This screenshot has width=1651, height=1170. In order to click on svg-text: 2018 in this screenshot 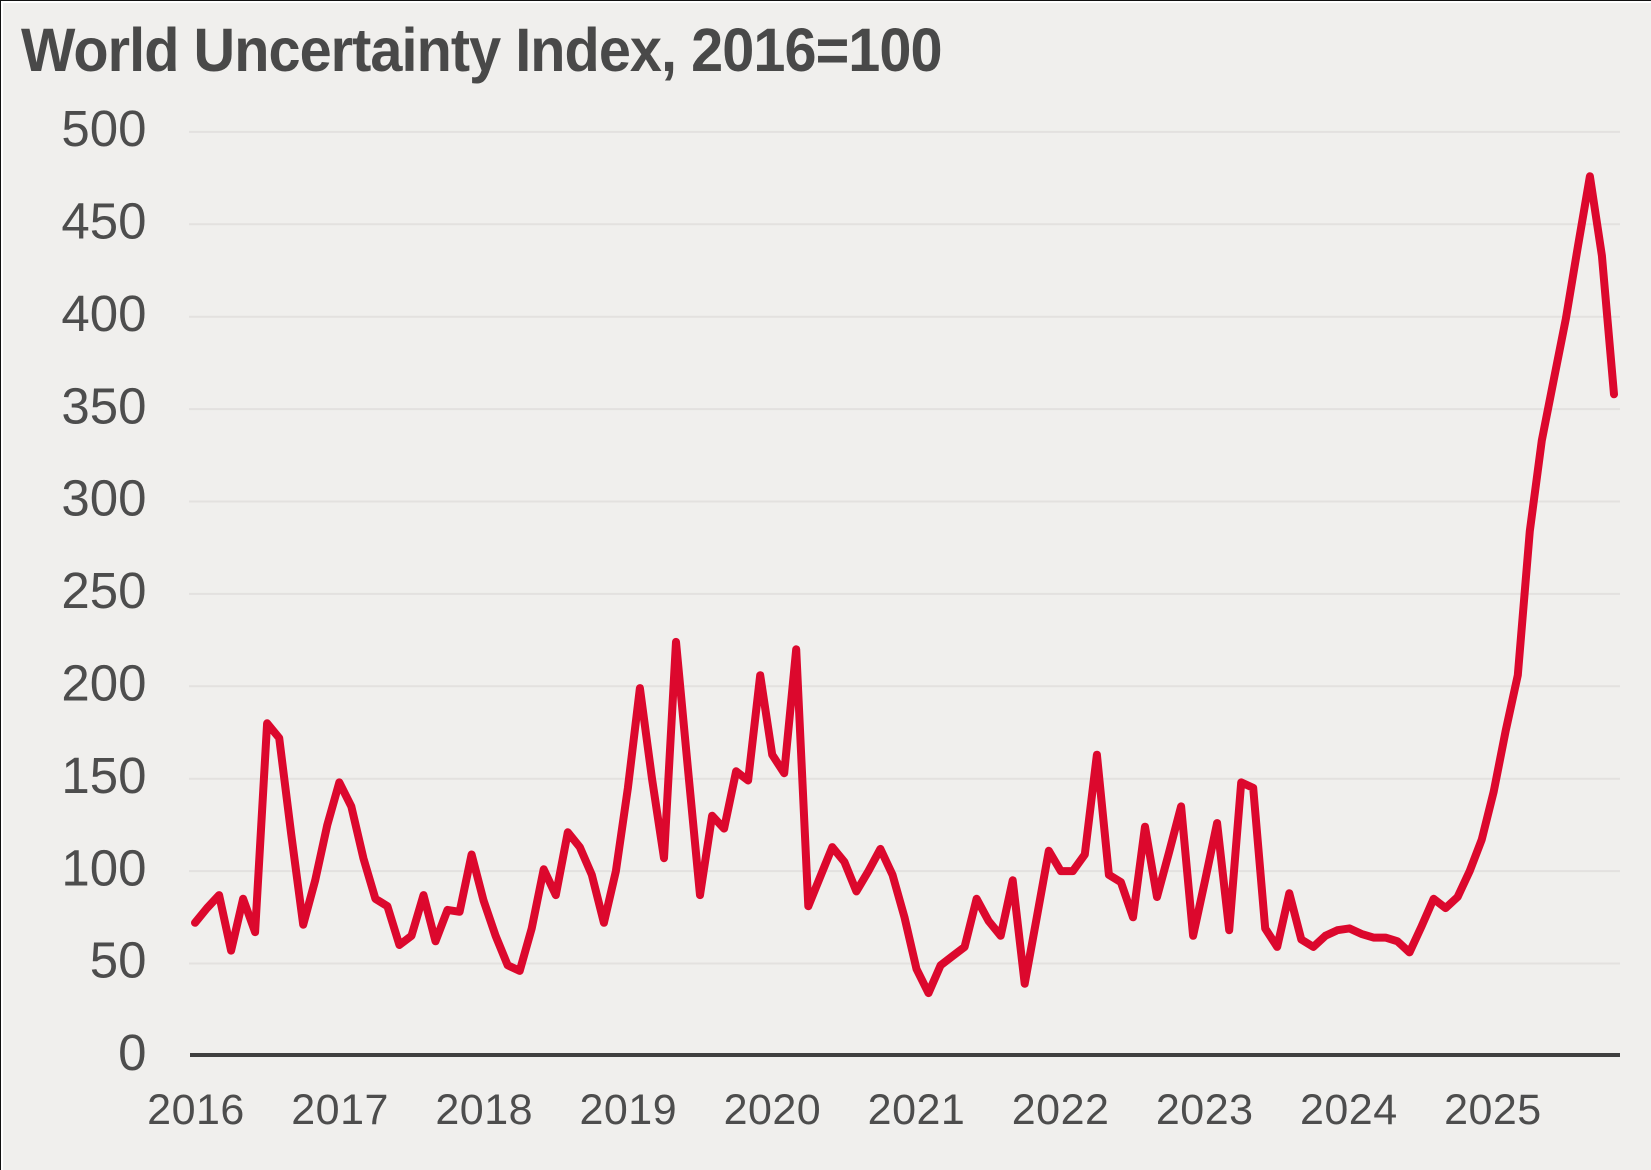, I will do `click(484, 1110)`.